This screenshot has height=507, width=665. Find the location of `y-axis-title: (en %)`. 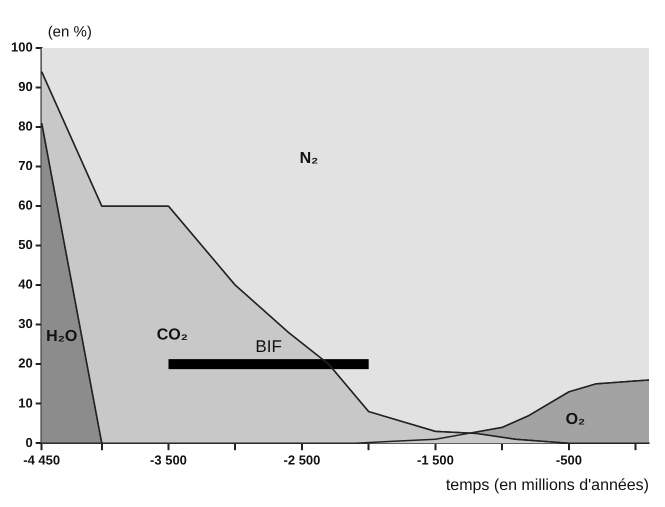

y-axis-title: (en %) is located at coordinates (70, 32).